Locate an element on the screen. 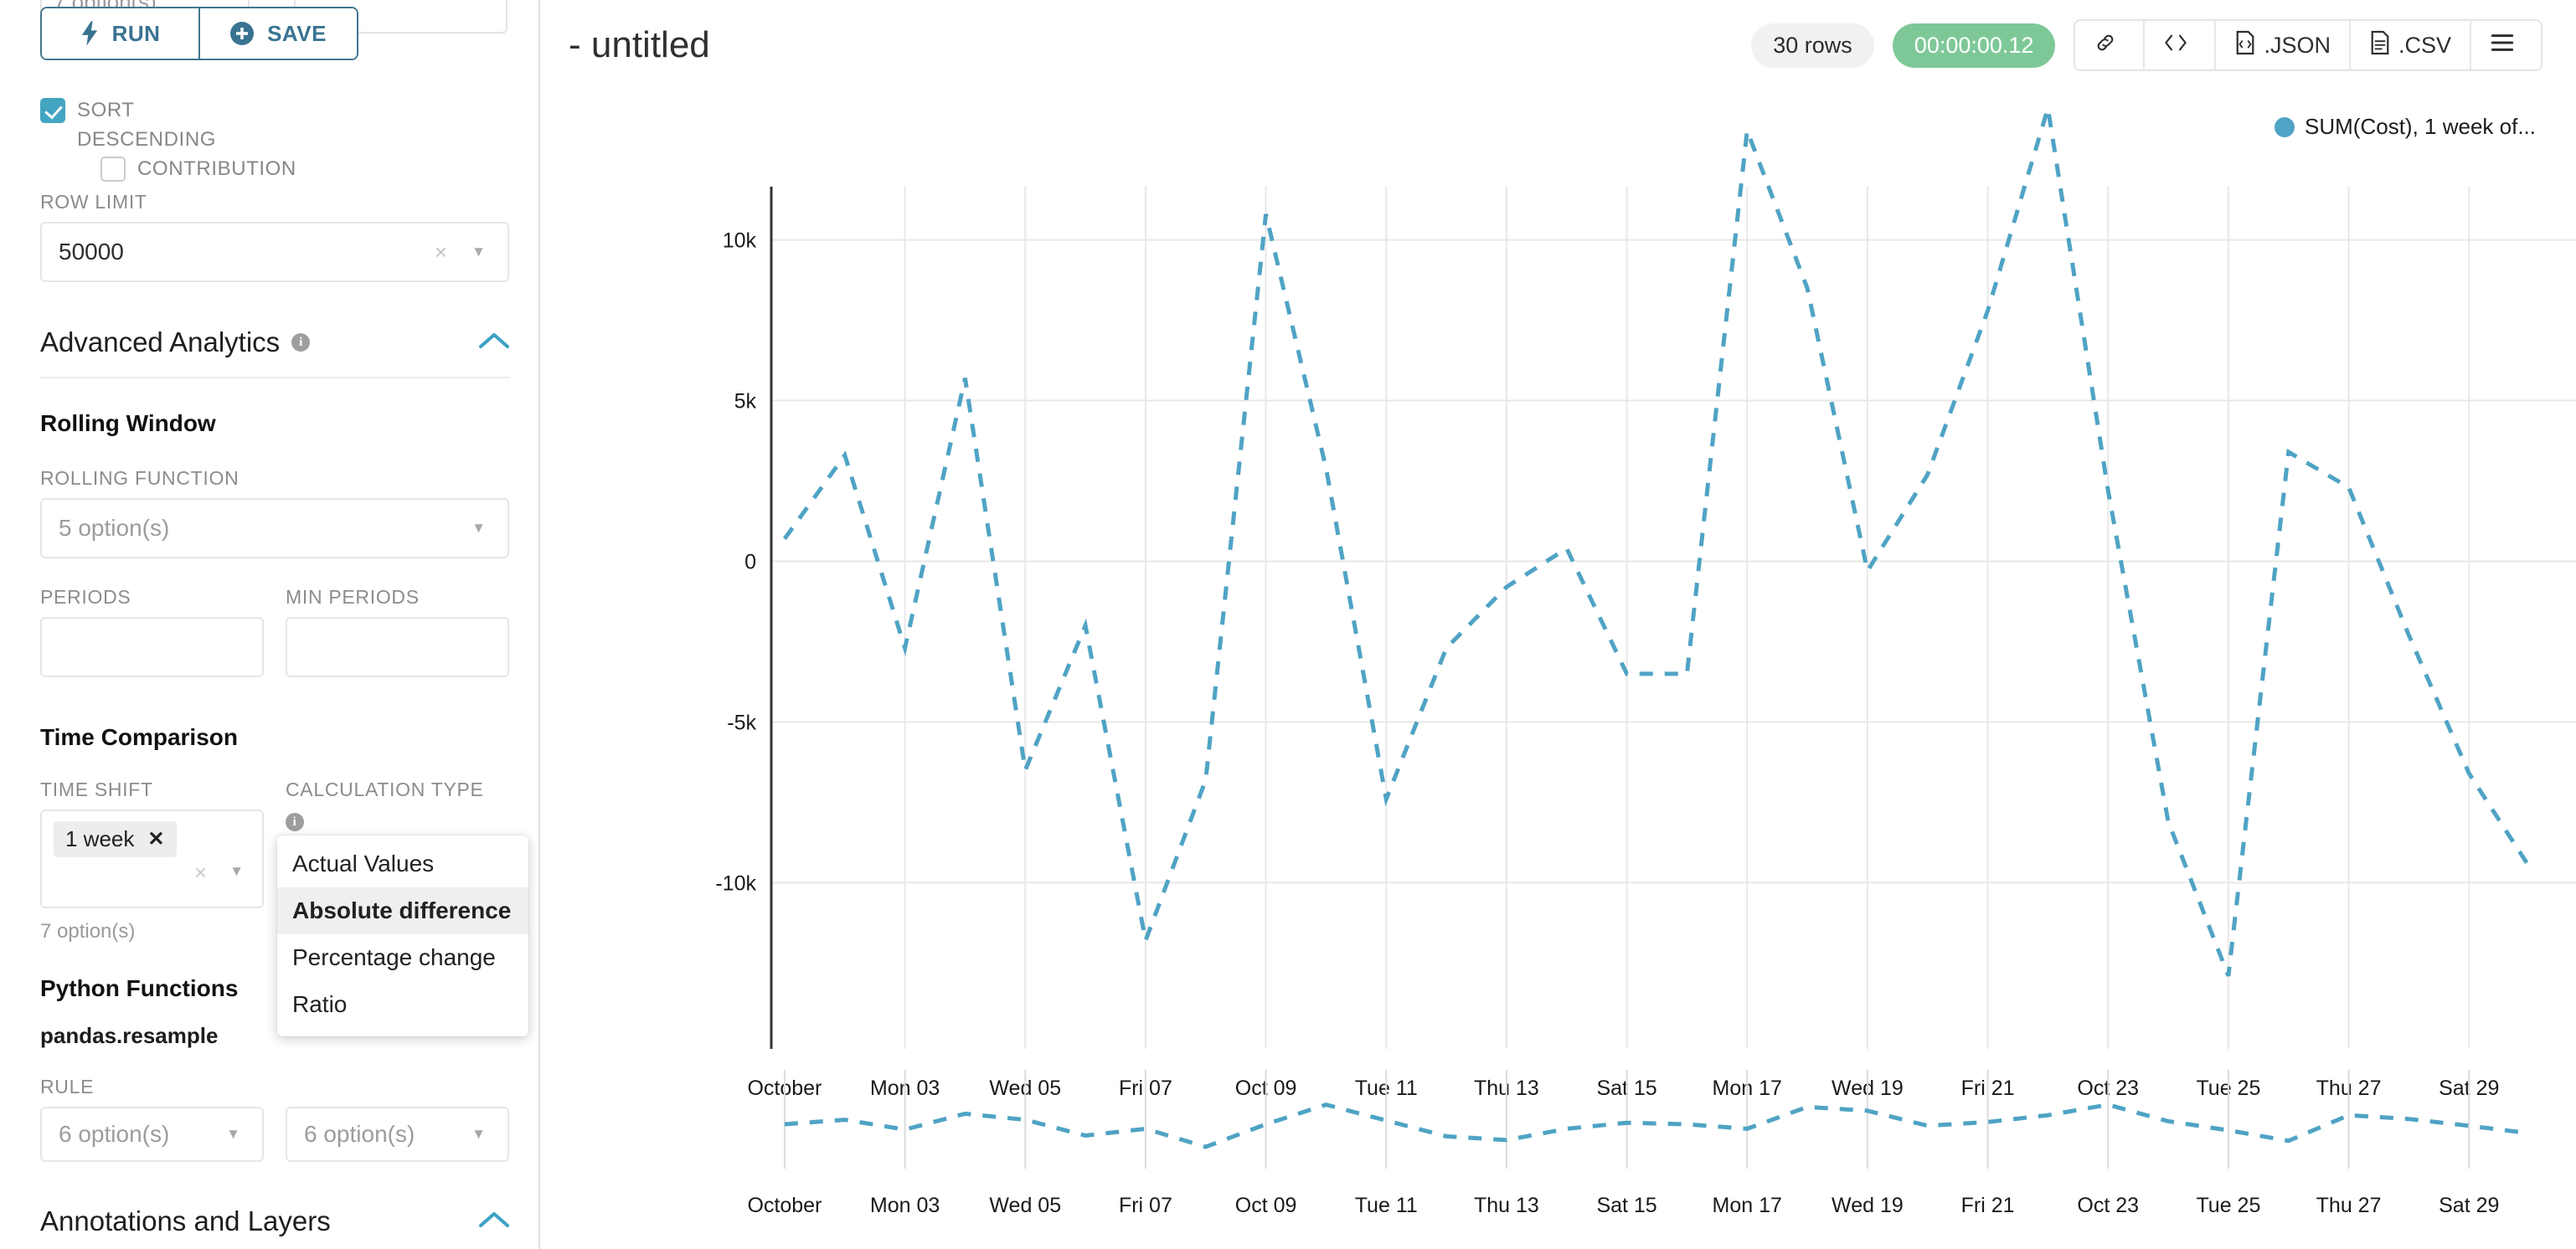 Image resolution: width=2576 pixels, height=1249 pixels. row-limit-field: ROW LIMIT 50000 × ▼ is located at coordinates (274, 236).